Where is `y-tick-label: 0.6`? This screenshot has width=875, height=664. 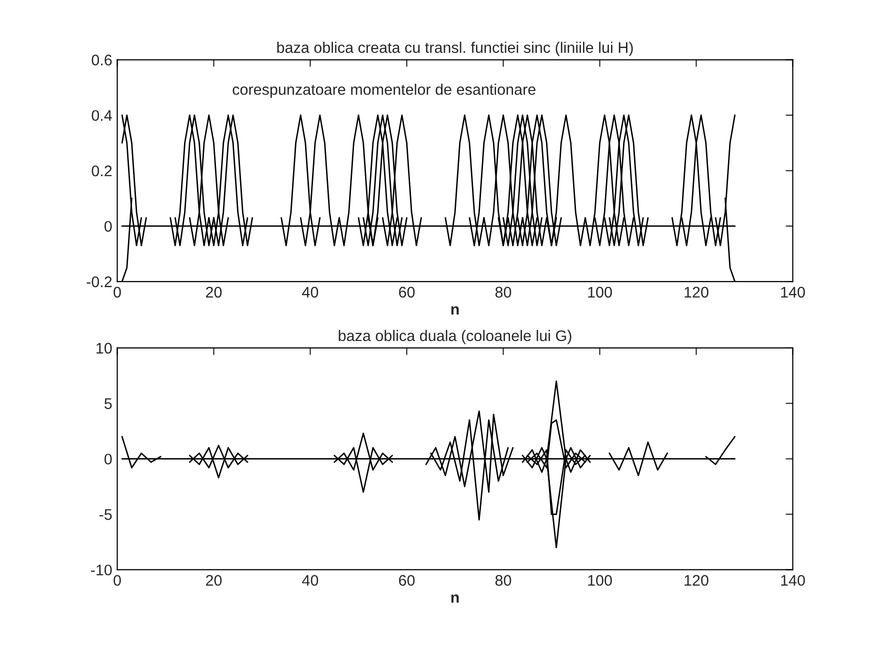
y-tick-label: 0.6 is located at coordinates (102, 60).